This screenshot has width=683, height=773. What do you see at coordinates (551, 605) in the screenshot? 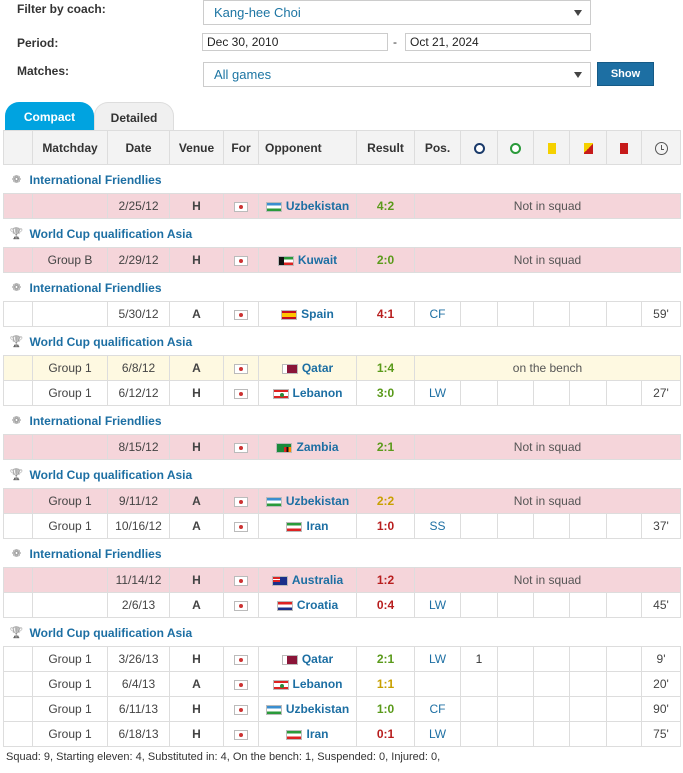
I see `yellow-cards-cell` at bounding box center [551, 605].